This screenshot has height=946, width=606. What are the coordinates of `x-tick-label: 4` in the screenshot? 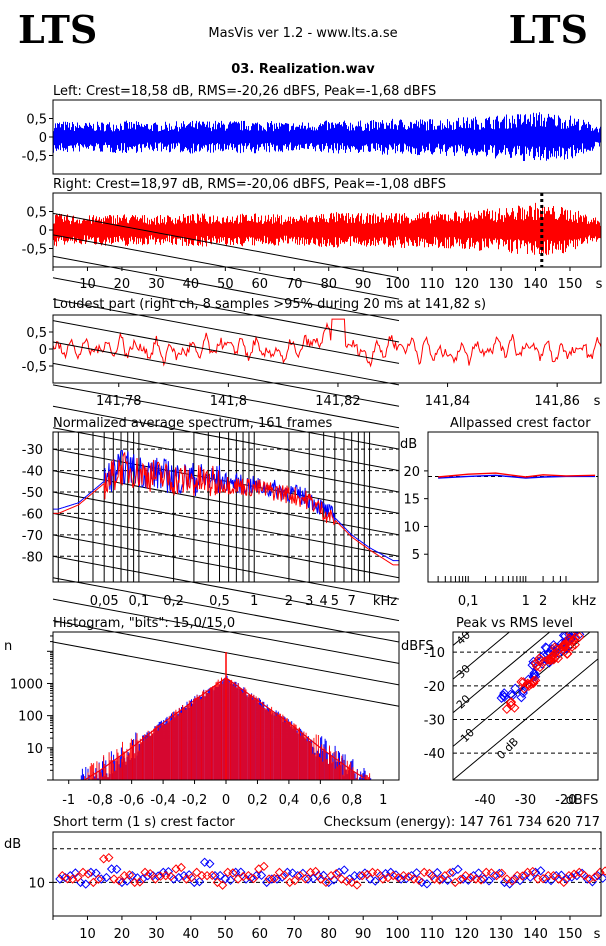 It's located at (324, 601).